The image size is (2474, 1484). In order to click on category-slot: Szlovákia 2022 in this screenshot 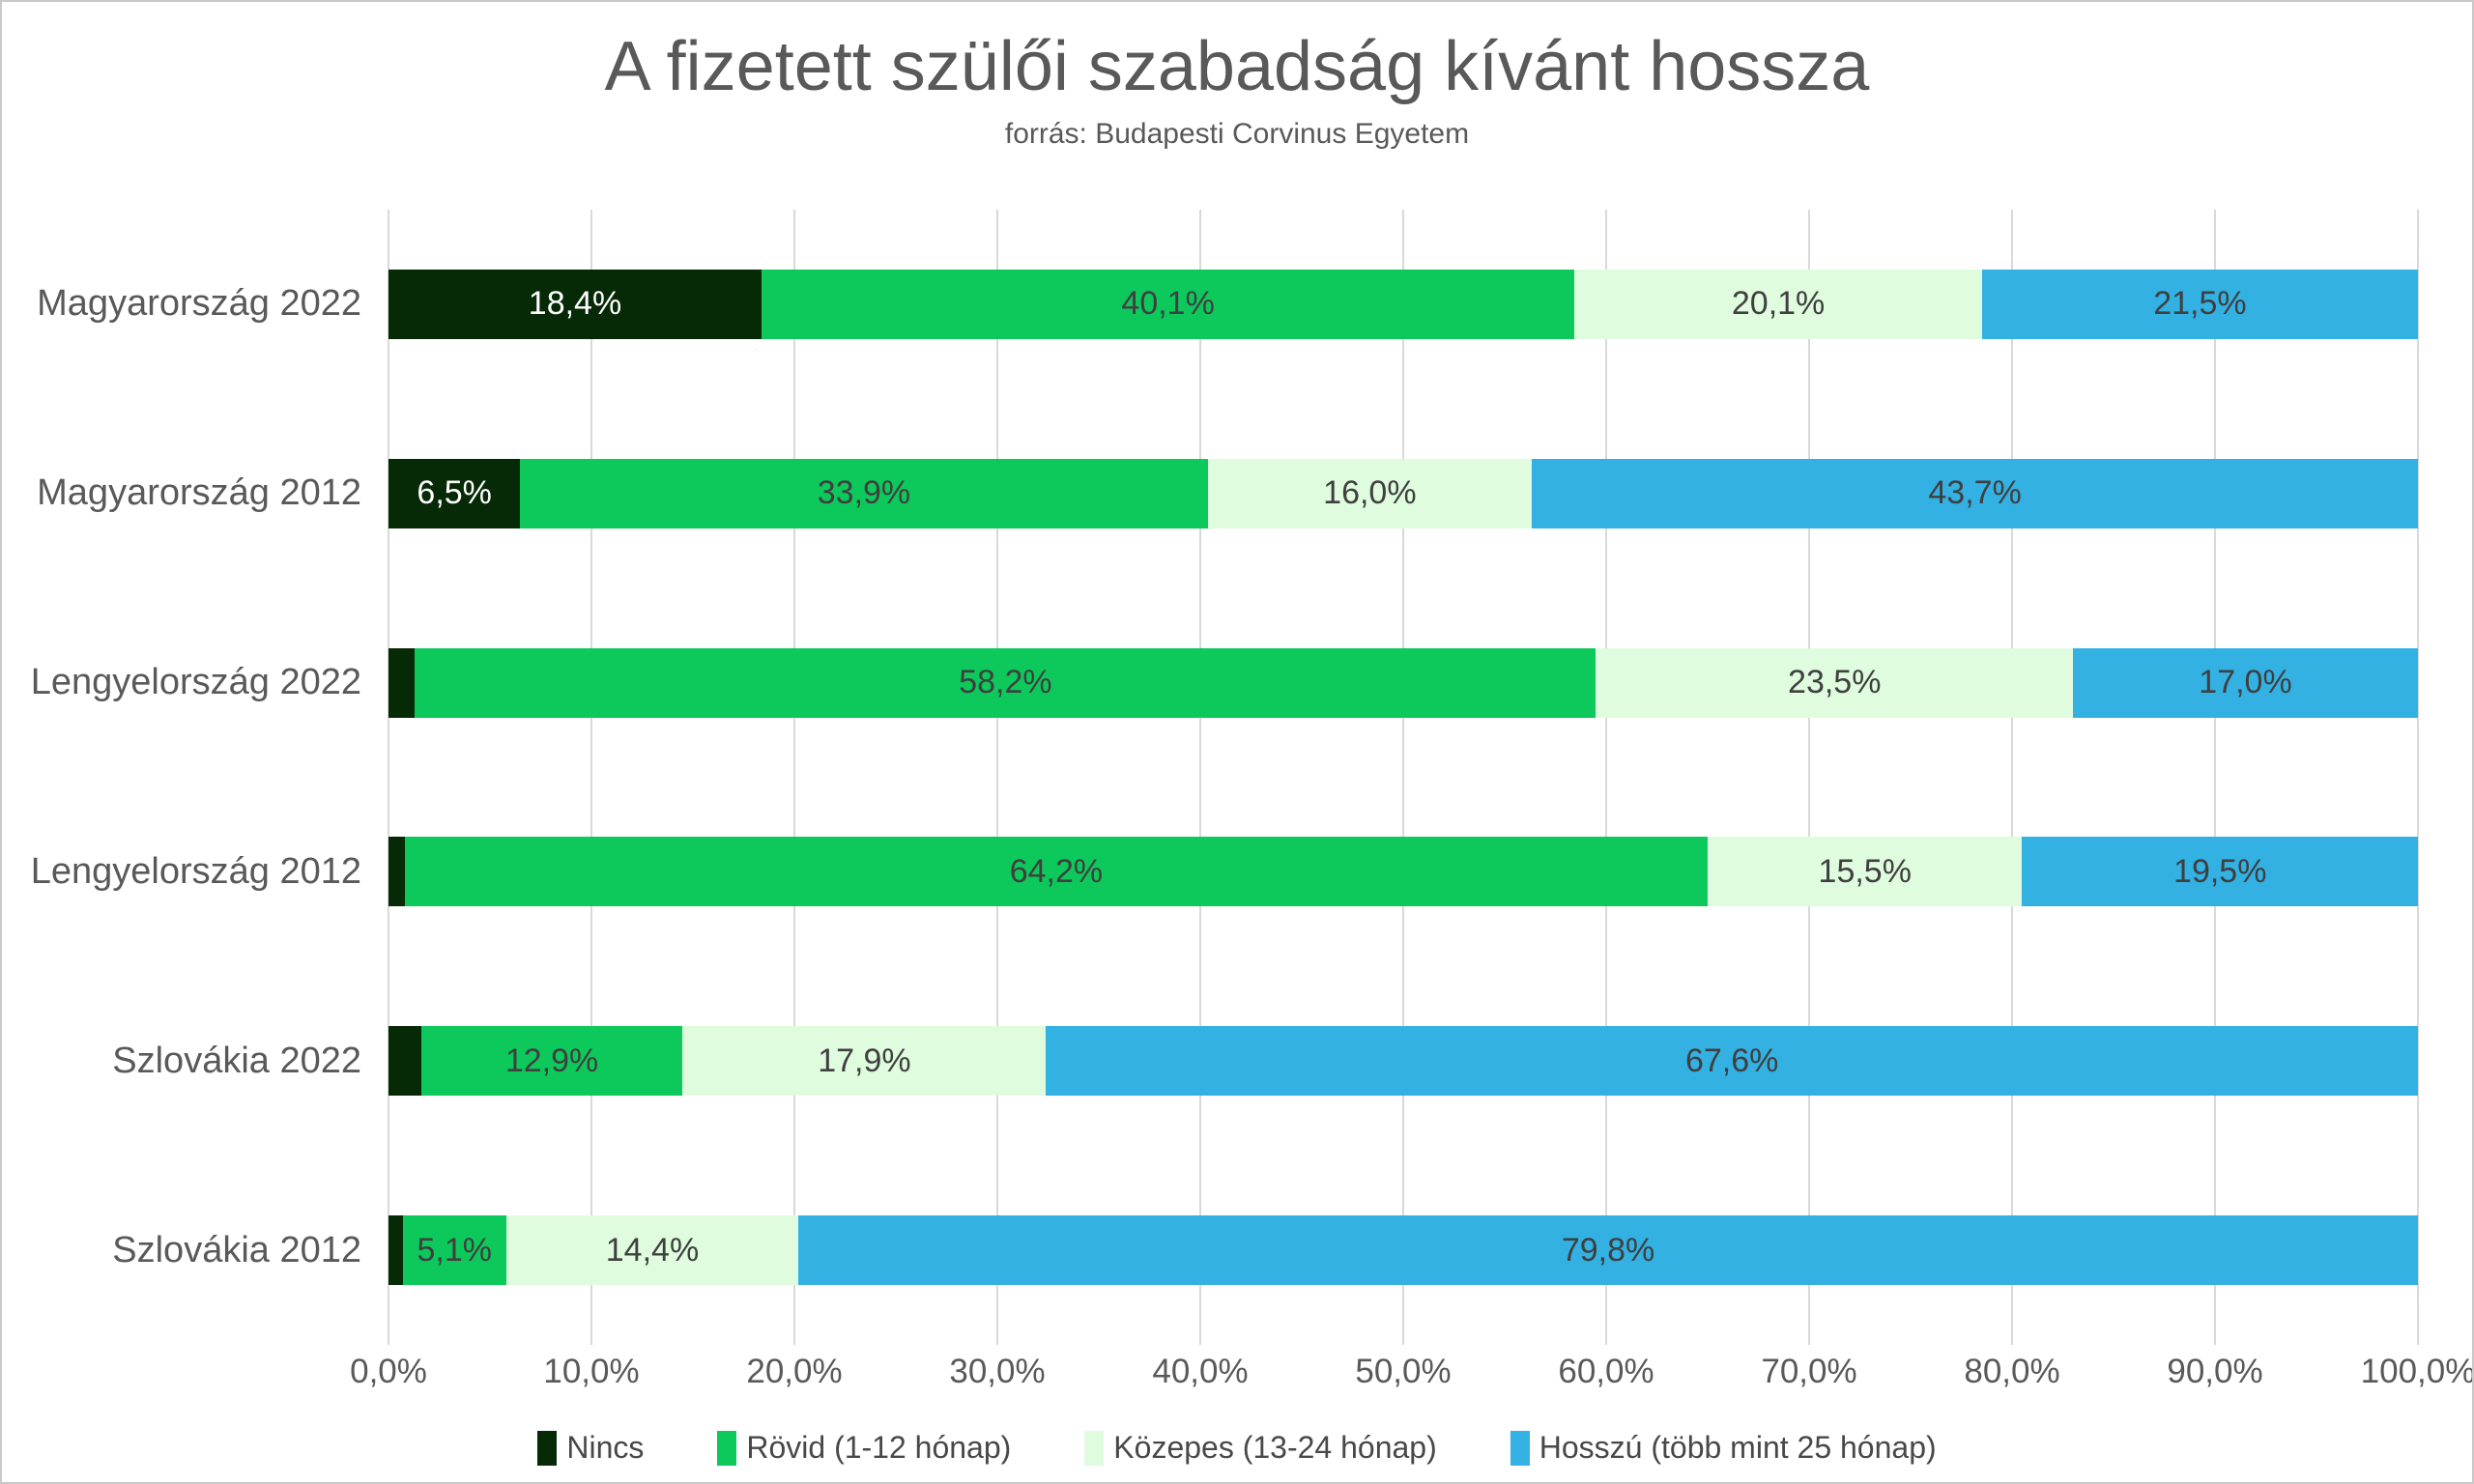, I will do `click(182, 1061)`.